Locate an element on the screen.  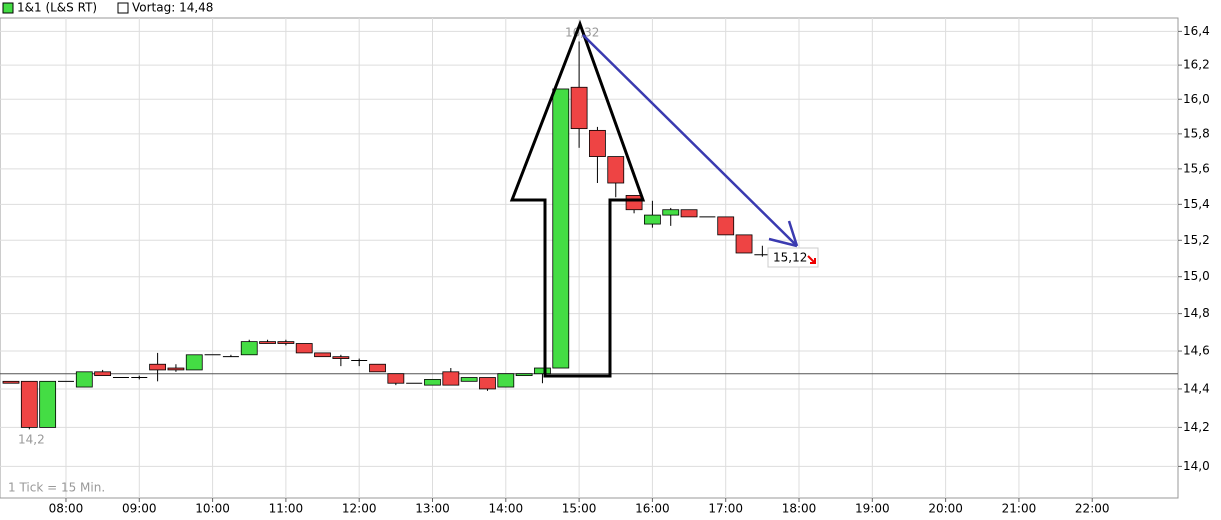
note: 1 Tick = 15 Min. is located at coordinates (56, 488).